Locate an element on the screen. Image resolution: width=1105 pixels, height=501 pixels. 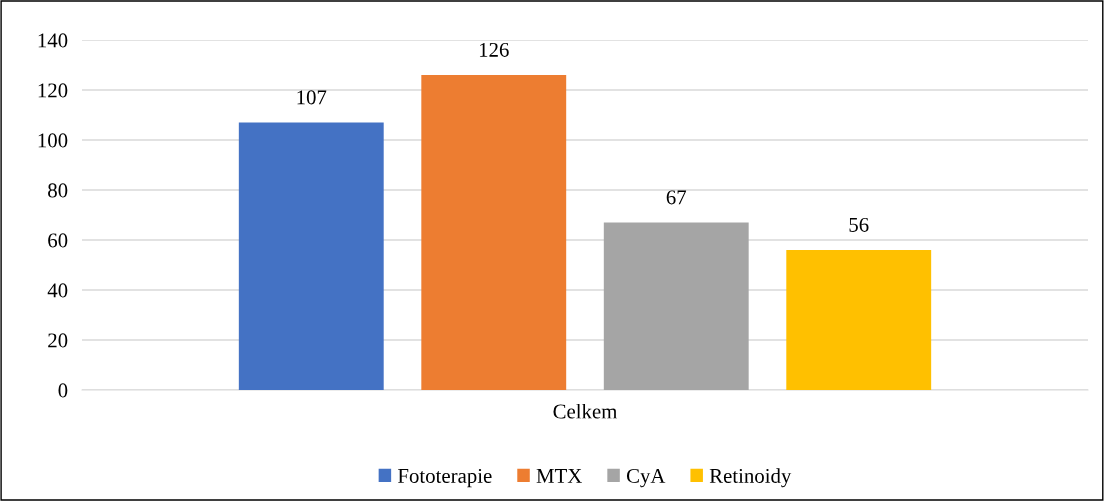
legend-label: MTX is located at coordinates (559, 476).